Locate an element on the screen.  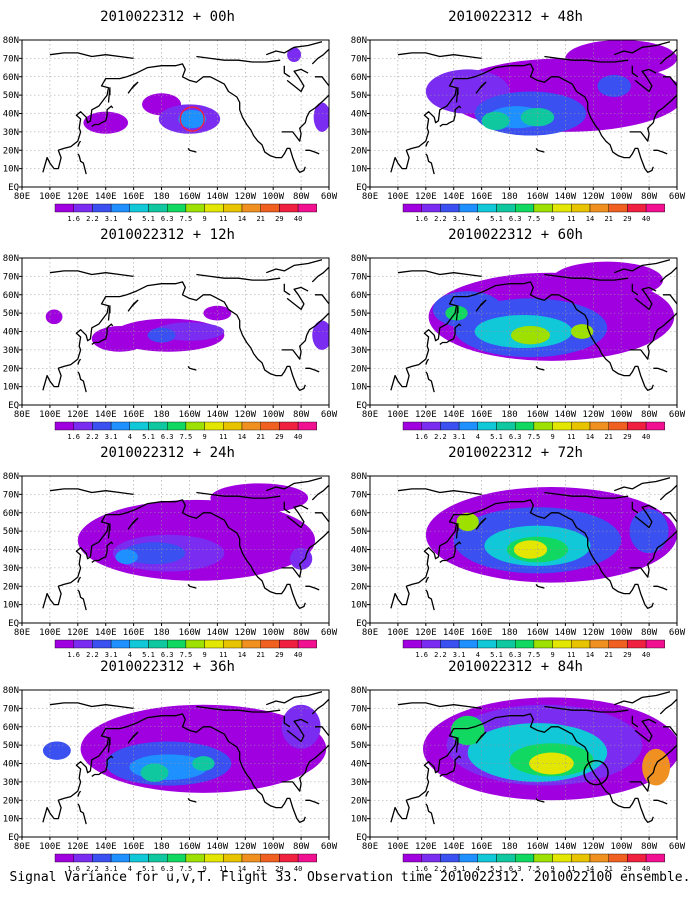
coastlines is located at coordinates (533, 758).